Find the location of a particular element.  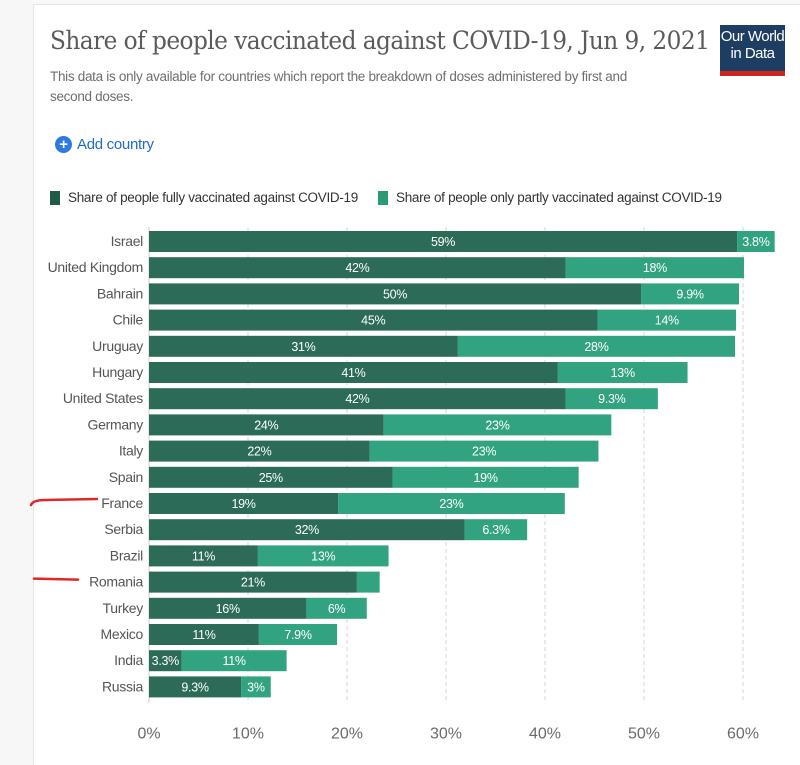

bar-row: 11% 7.9% is located at coordinates (243, 634).